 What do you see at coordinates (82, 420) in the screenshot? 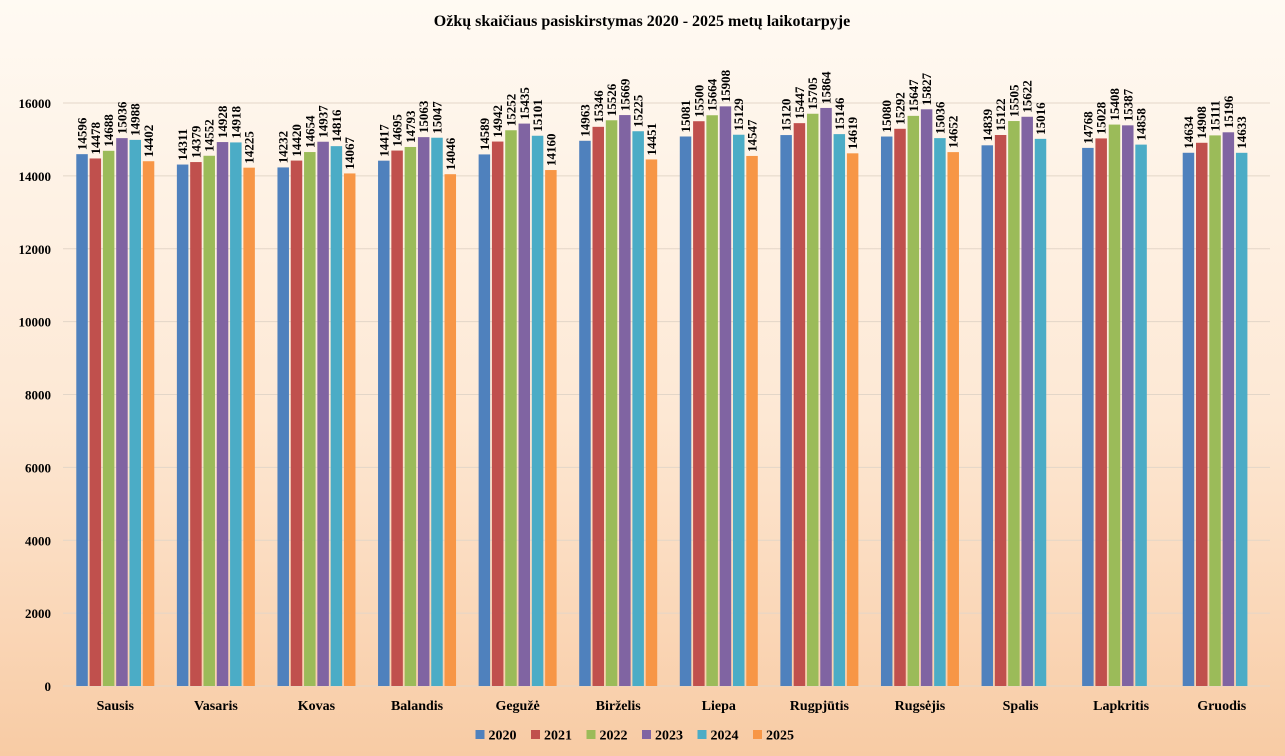
I see `bar-2020-Sausis` at bounding box center [82, 420].